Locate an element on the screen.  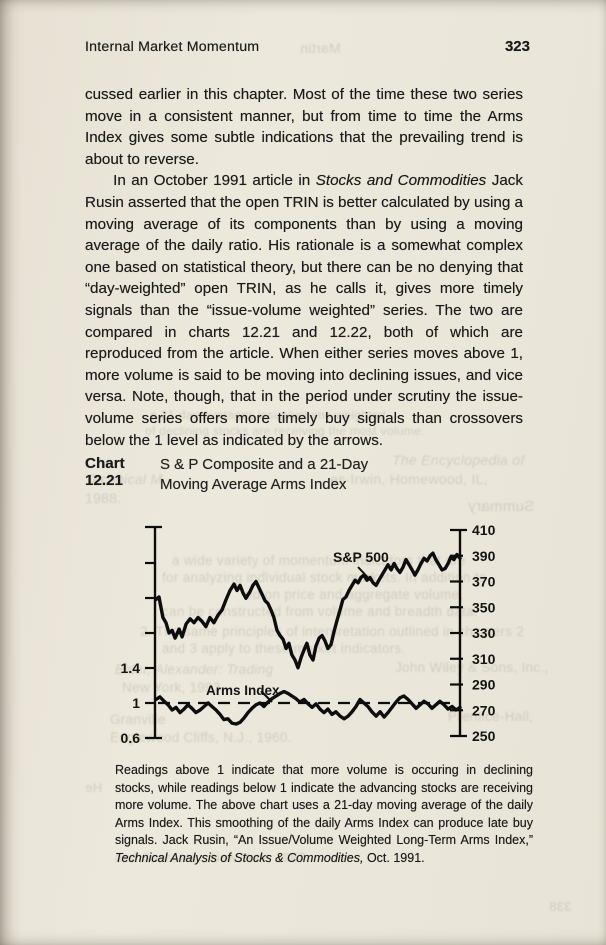
page-number: 323 is located at coordinates (517, 46).